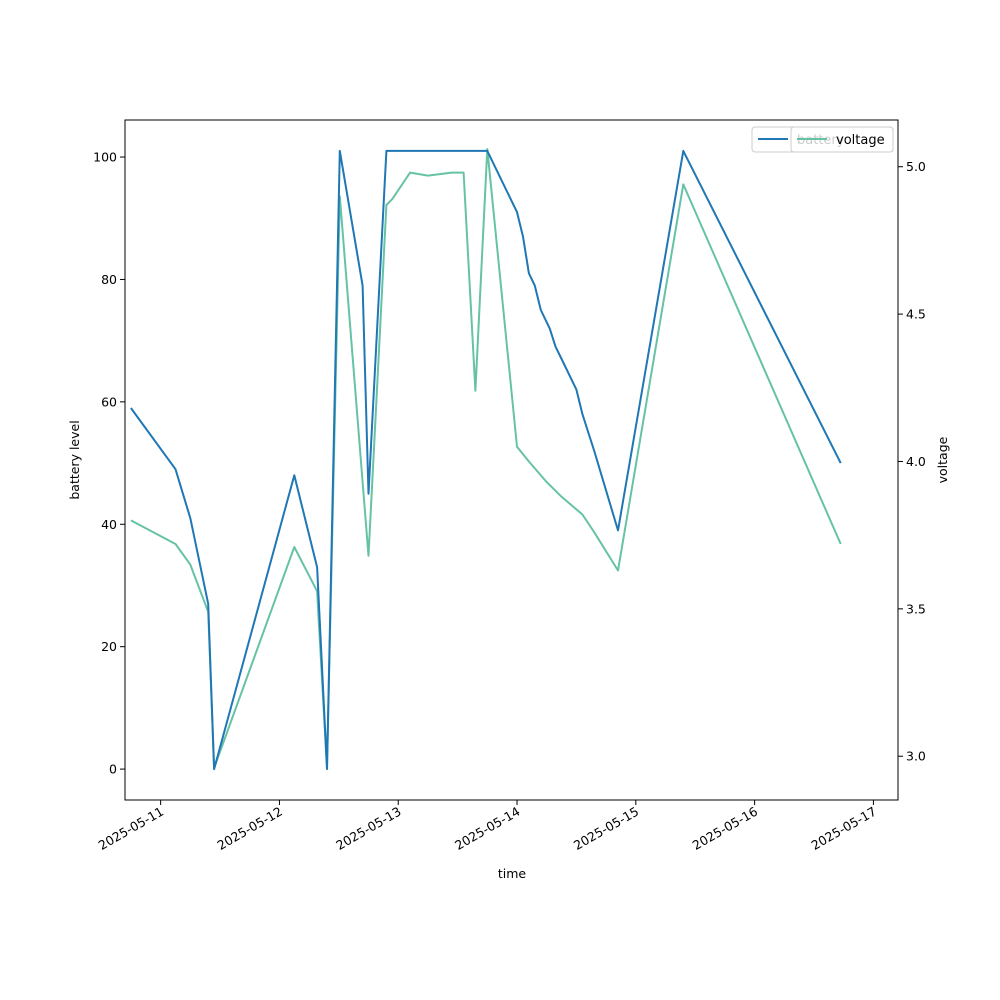  I want to click on y-axis-right: 3.0 3.5 4.0 4.5 5.0, so click(912, 461).